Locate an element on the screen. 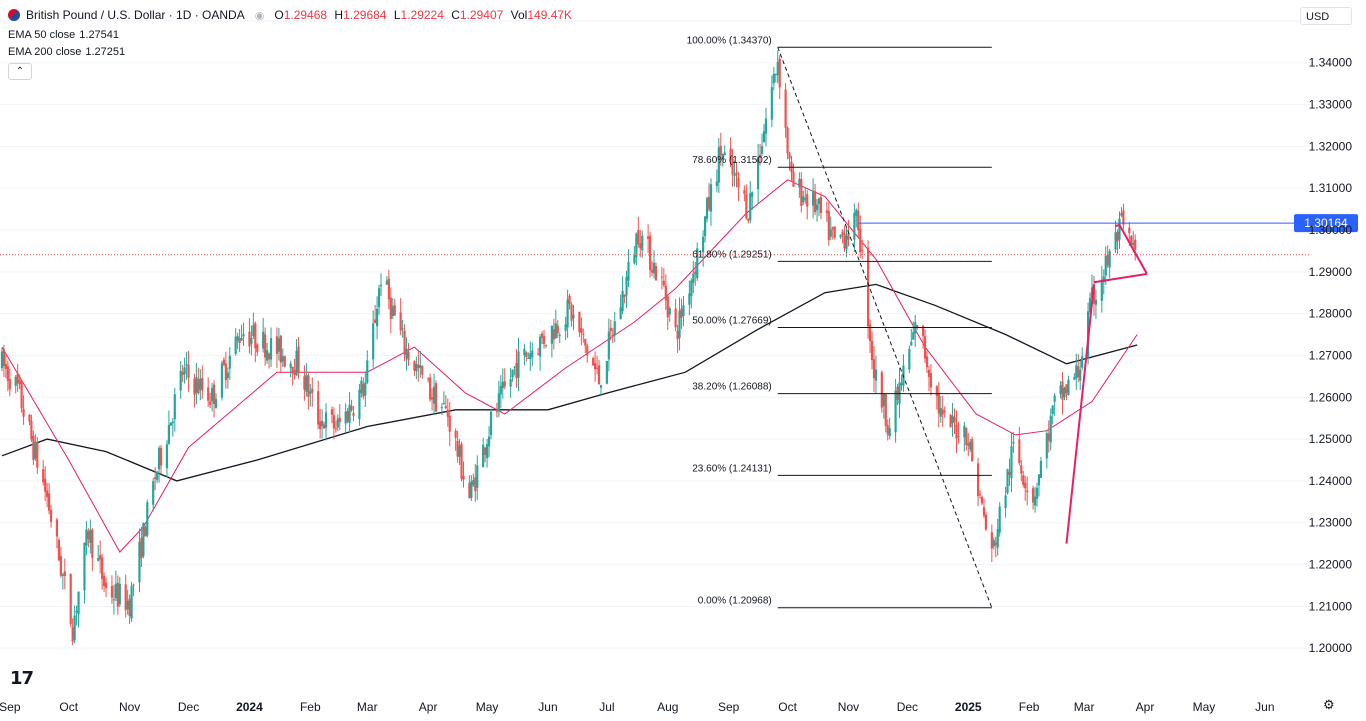  time-tick-label: Mar is located at coordinates (367, 707).